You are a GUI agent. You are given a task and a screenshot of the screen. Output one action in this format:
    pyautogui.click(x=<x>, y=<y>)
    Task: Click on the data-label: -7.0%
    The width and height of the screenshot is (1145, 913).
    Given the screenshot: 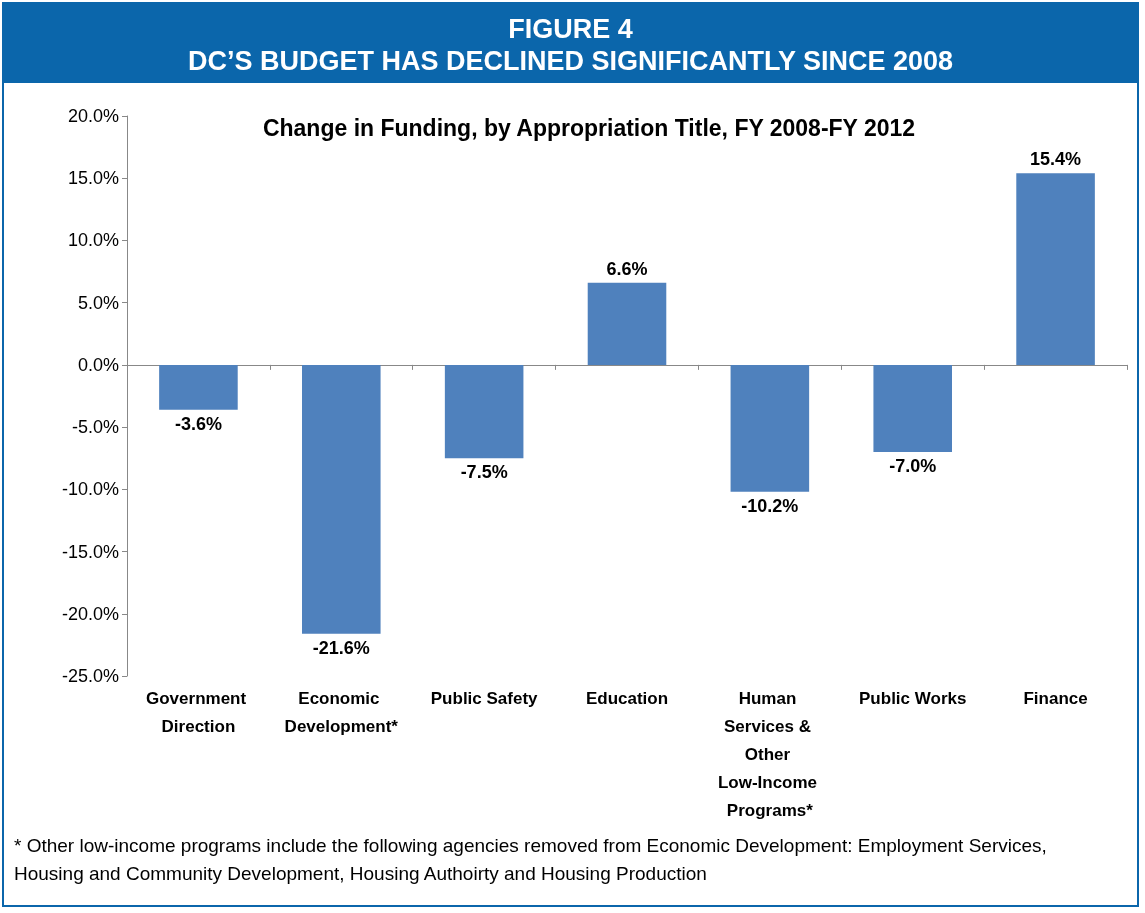 What is the action you would take?
    pyautogui.click(x=913, y=466)
    